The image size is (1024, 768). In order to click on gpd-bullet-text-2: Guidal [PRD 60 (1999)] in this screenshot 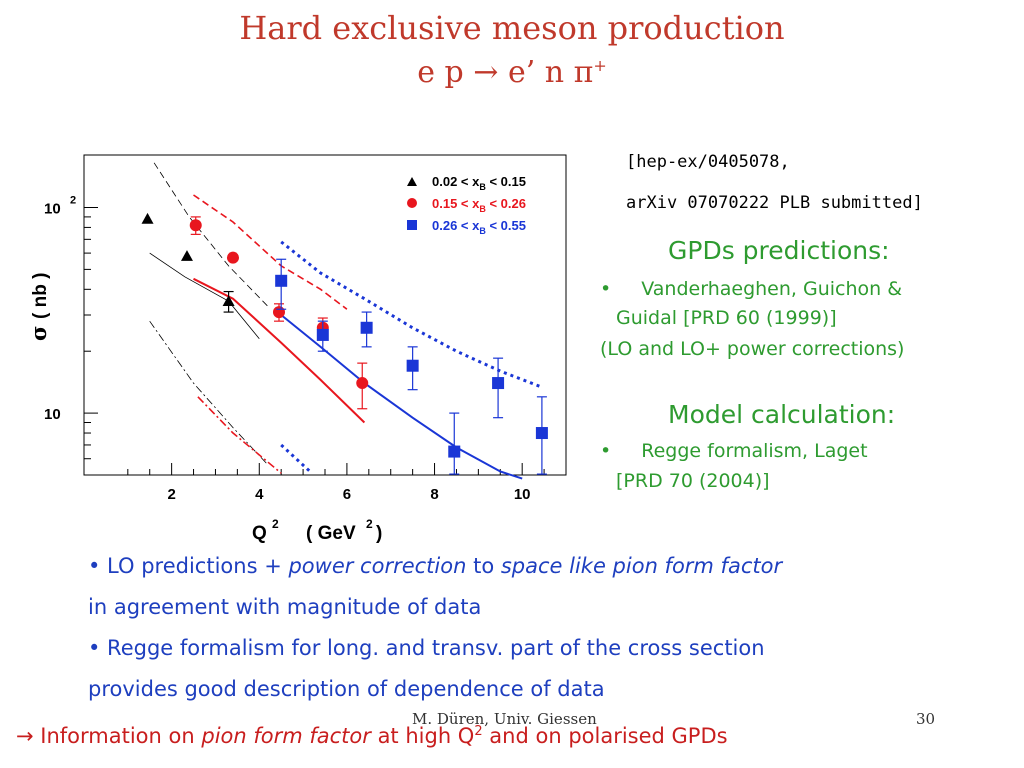, I will do `click(726, 318)`.